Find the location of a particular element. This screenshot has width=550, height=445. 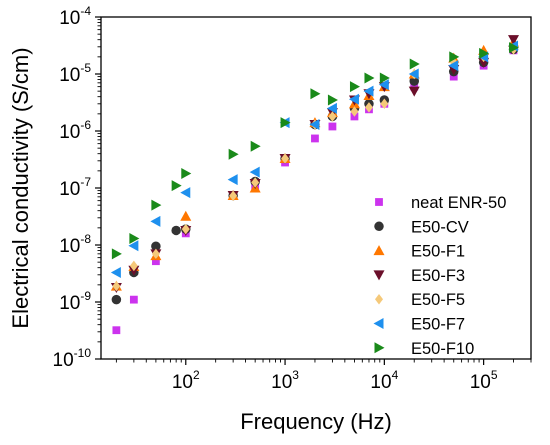

legend-label: E50-F3 is located at coordinates (438, 276).